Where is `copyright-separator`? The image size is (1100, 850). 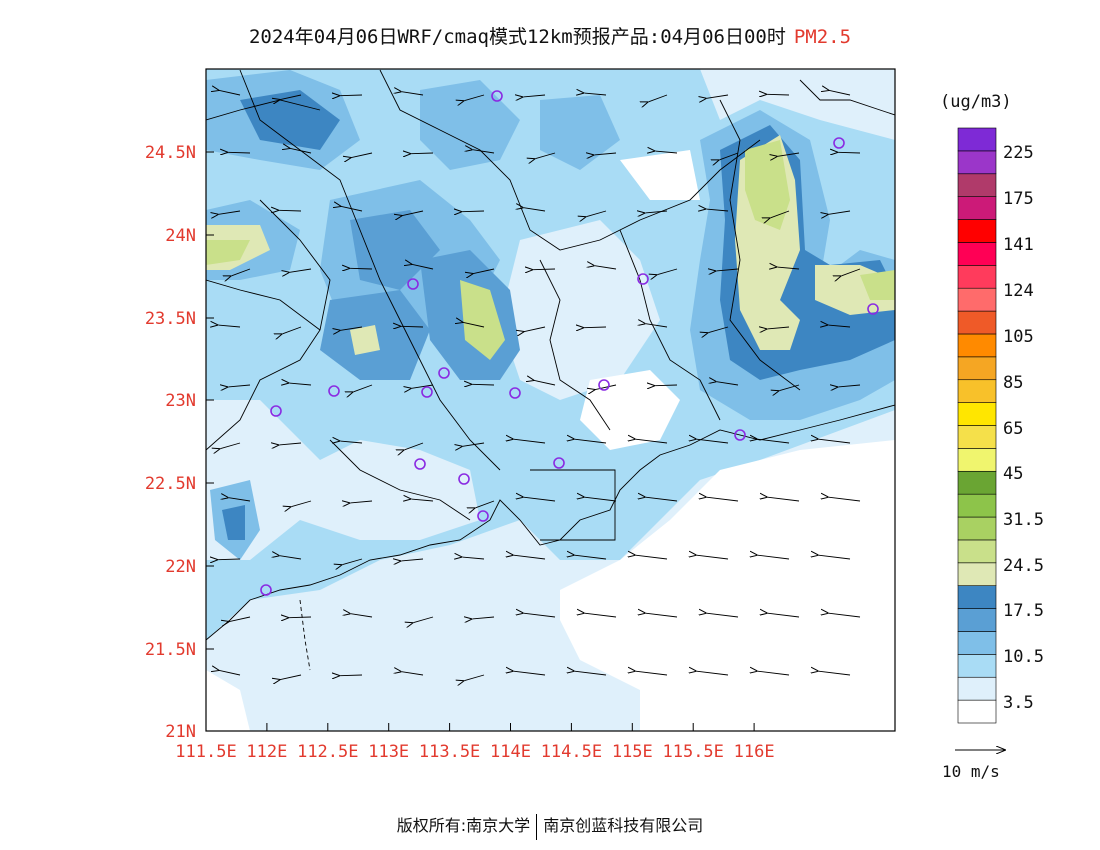 copyright-separator is located at coordinates (537, 826).